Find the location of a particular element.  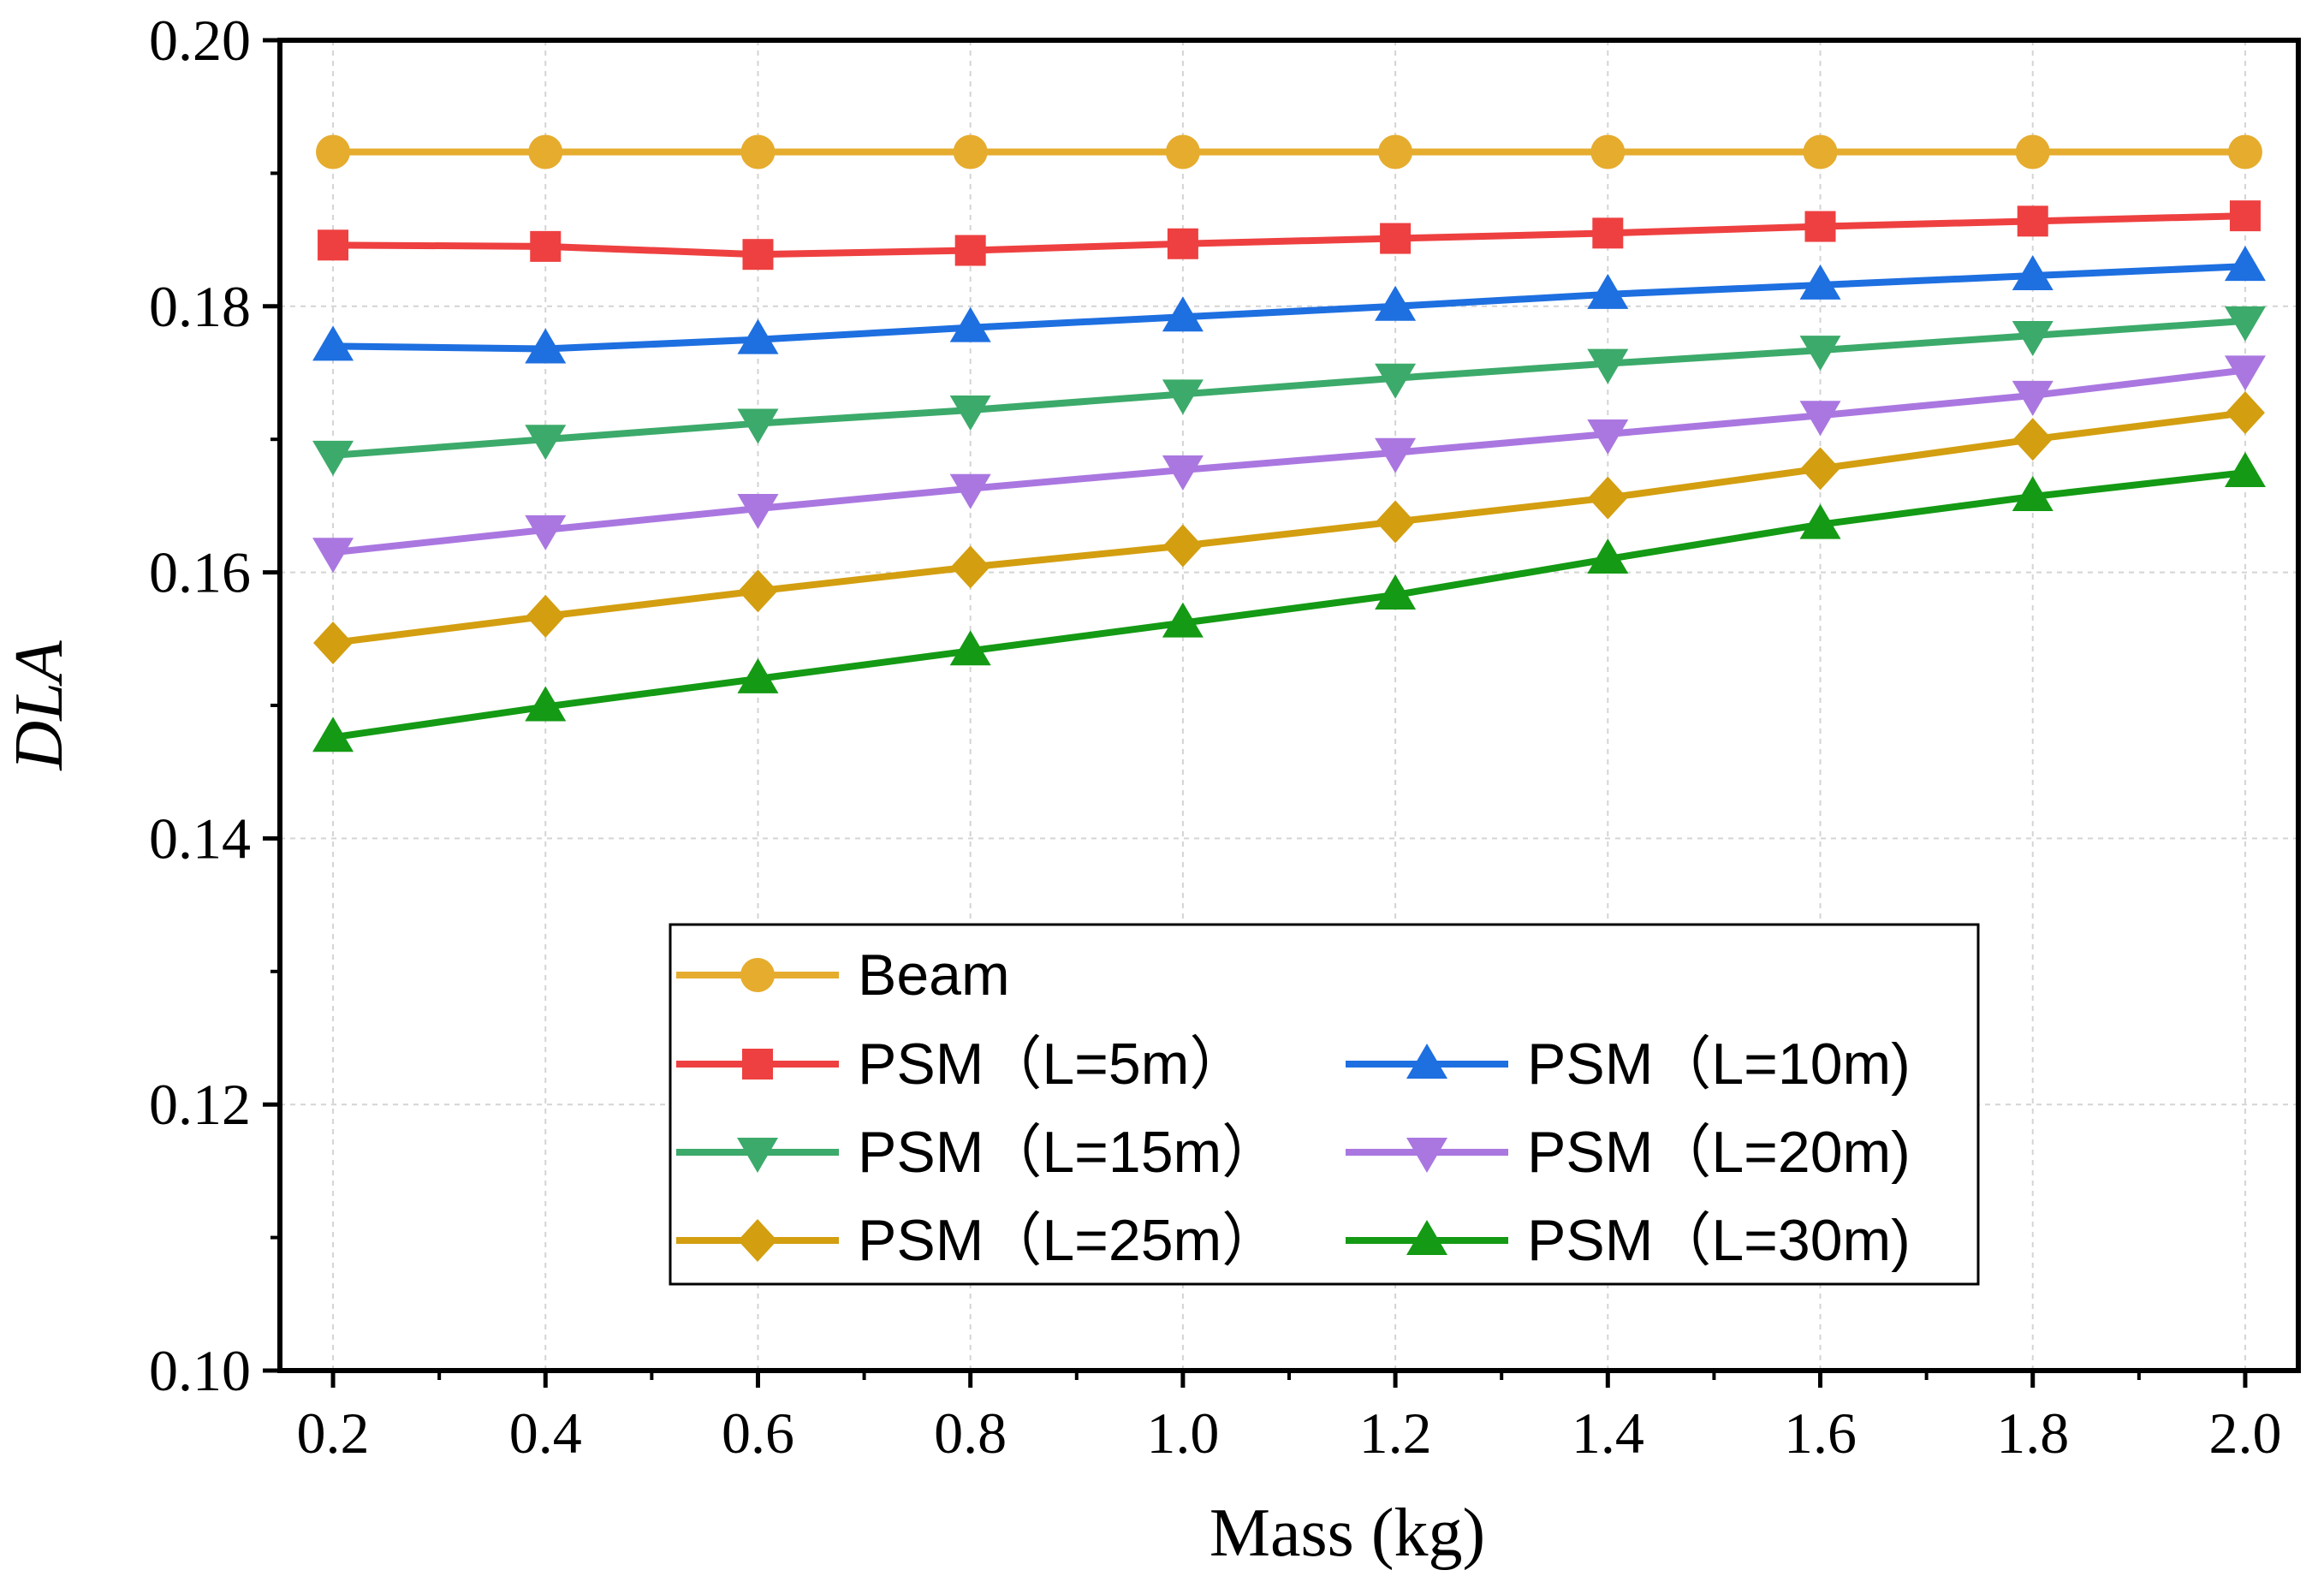

legend-box is located at coordinates (1324, 1104).